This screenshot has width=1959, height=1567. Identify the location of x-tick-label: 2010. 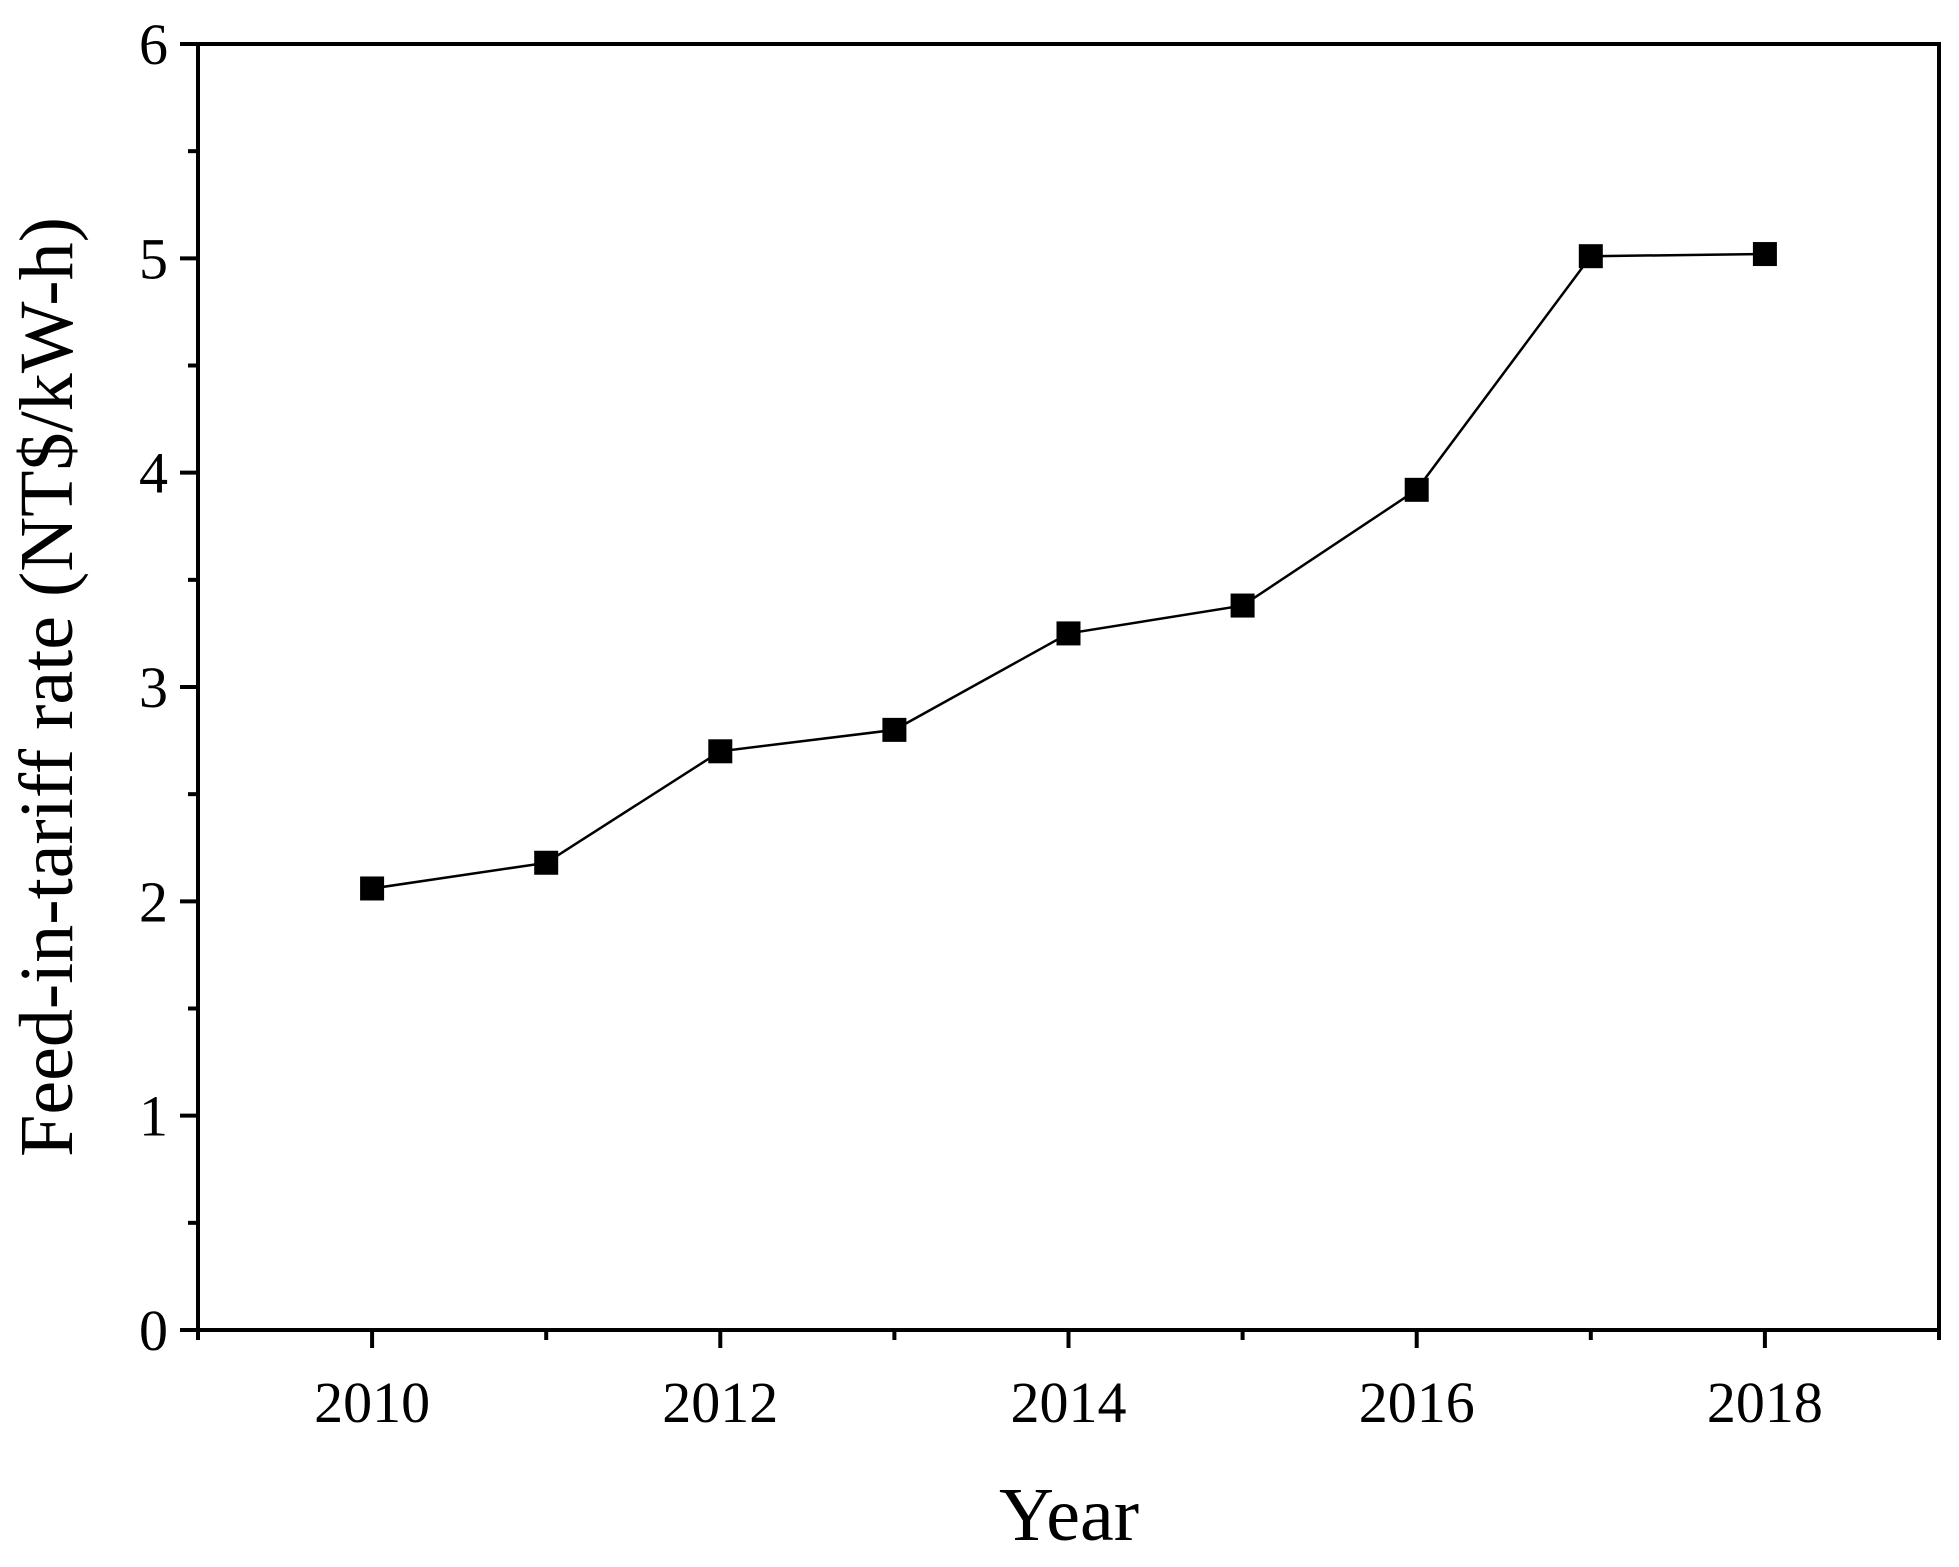
(372, 1402).